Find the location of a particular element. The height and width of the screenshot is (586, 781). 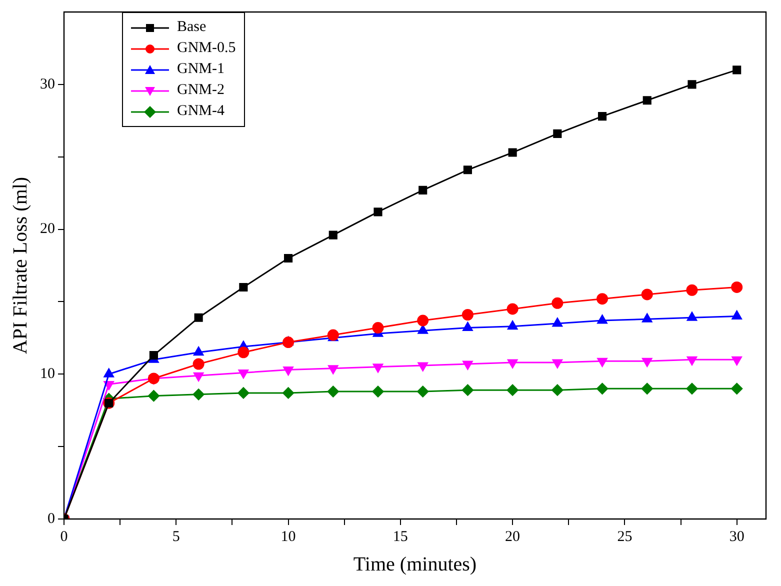

legend-label: GNM-4 is located at coordinates (200, 111).